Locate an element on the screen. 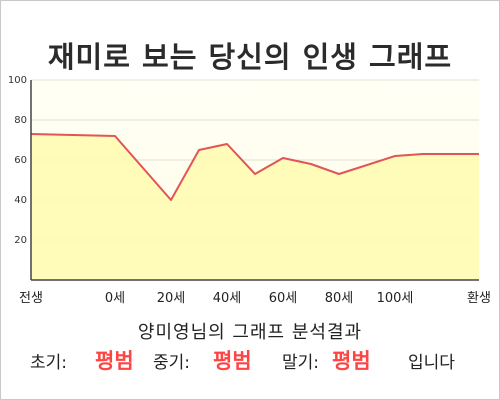 The height and width of the screenshot is (400, 500). result-suffix: 입니다 is located at coordinates (431, 363).